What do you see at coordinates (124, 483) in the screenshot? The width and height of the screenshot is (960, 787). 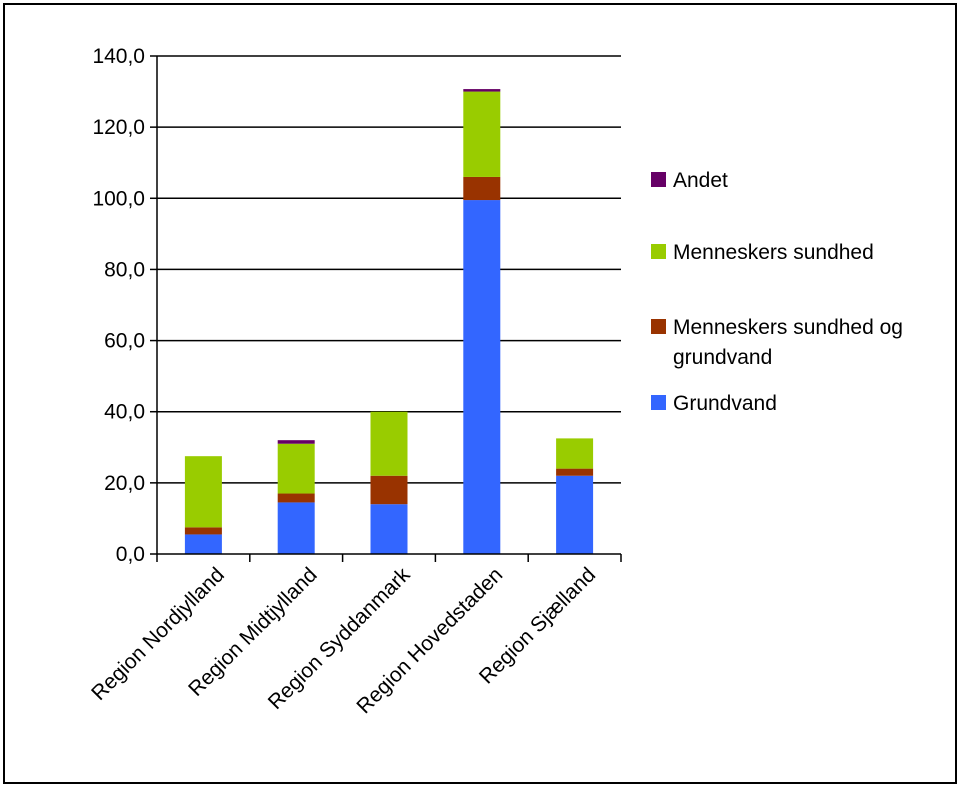 I see `y-tick-label: 20,0` at bounding box center [124, 483].